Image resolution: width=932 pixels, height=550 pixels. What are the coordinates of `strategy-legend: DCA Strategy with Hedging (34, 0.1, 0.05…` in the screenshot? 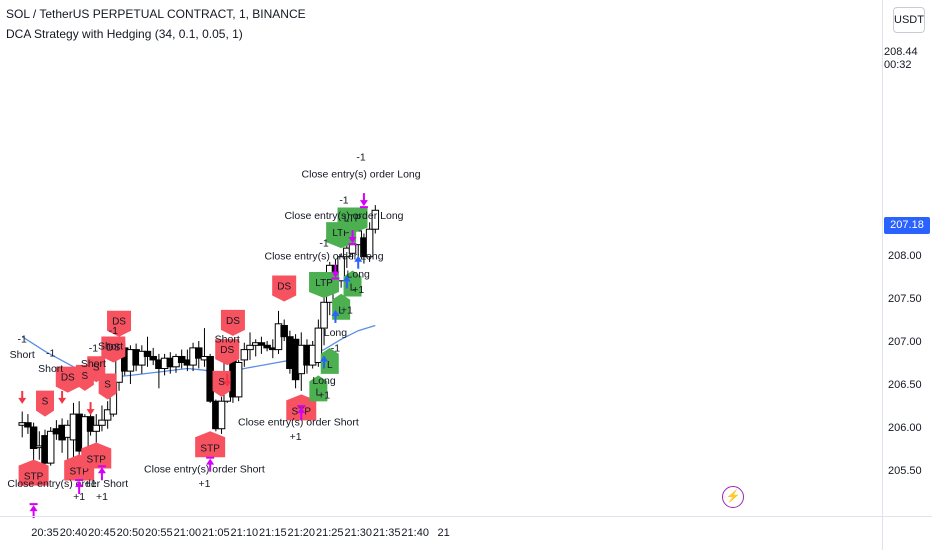 It's located at (124, 34).